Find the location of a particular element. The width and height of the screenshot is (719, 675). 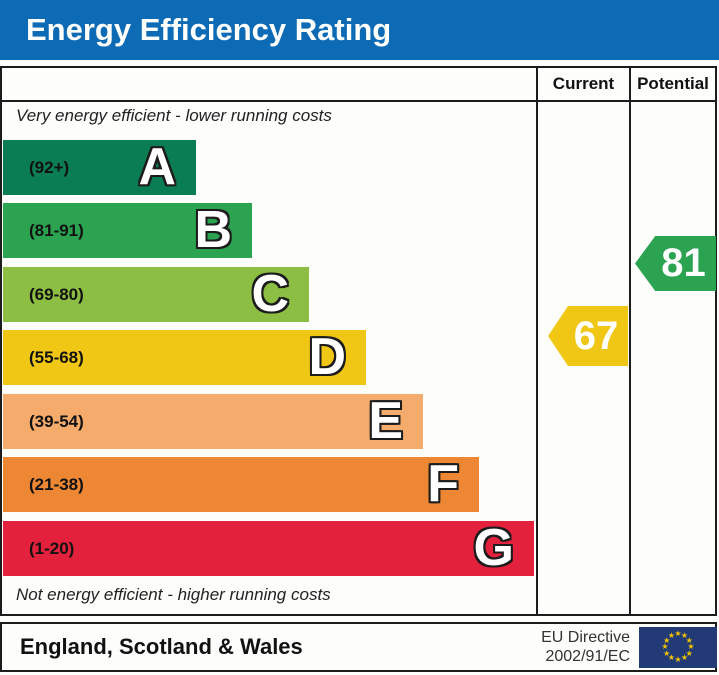

eu-directive-label: EU Directive 2002/91/EC is located at coordinates (546, 647).